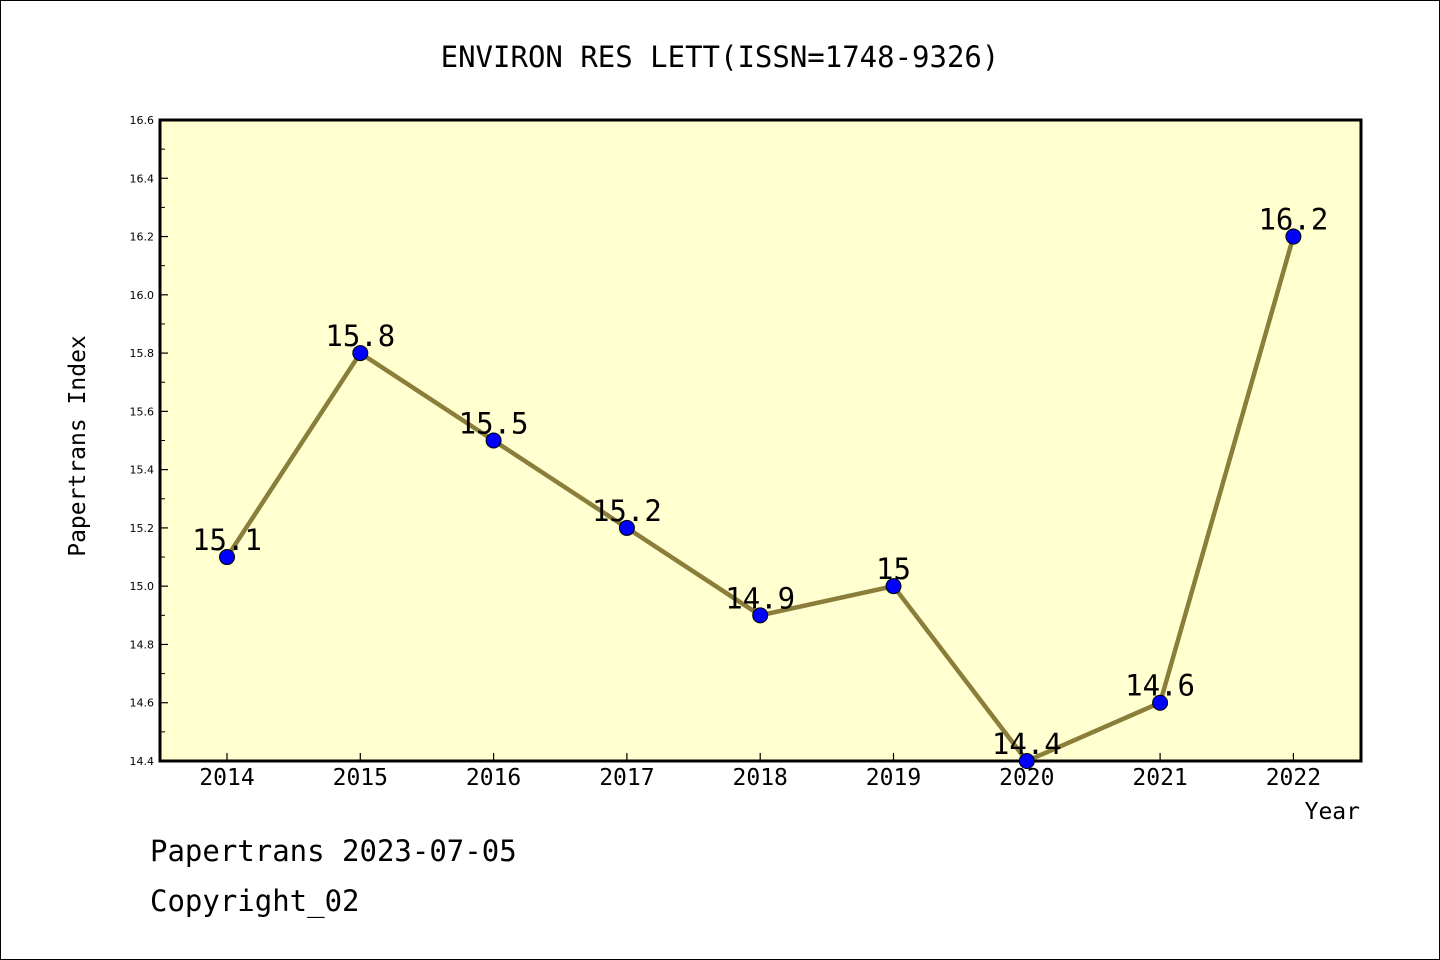 This screenshot has height=960, width=1440. What do you see at coordinates (142, 470) in the screenshot?
I see `y-tick-label: 15.4` at bounding box center [142, 470].